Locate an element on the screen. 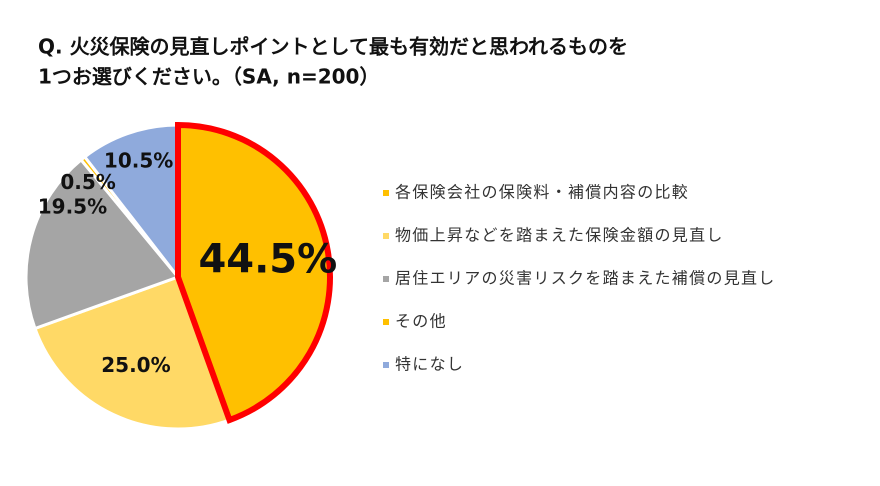 This screenshot has height=486, width=880. data-label: 19.5% is located at coordinates (72, 207).